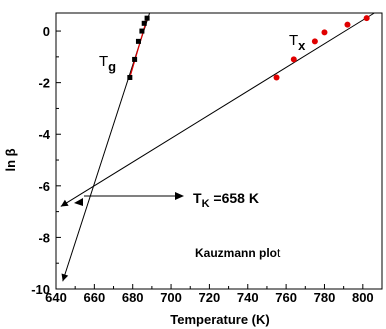 The width and height of the screenshot is (386, 329). Describe the element at coordinates (46, 31) in the screenshot. I see `y-tick-label: 0` at that location.